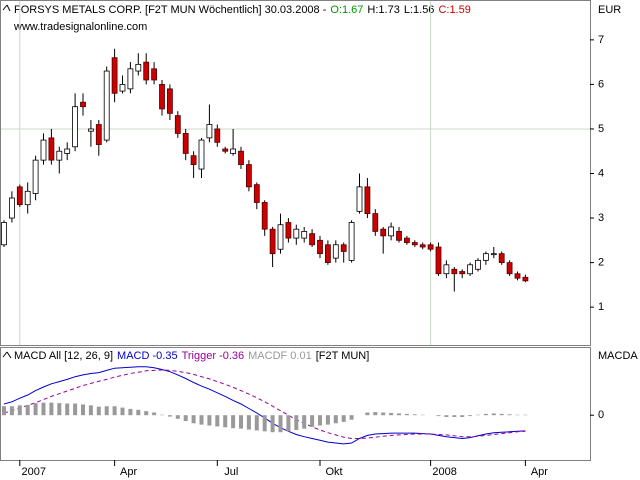 The width and height of the screenshot is (640, 480). I want to click on macd-suffix: [F2T MUN], so click(343, 356).